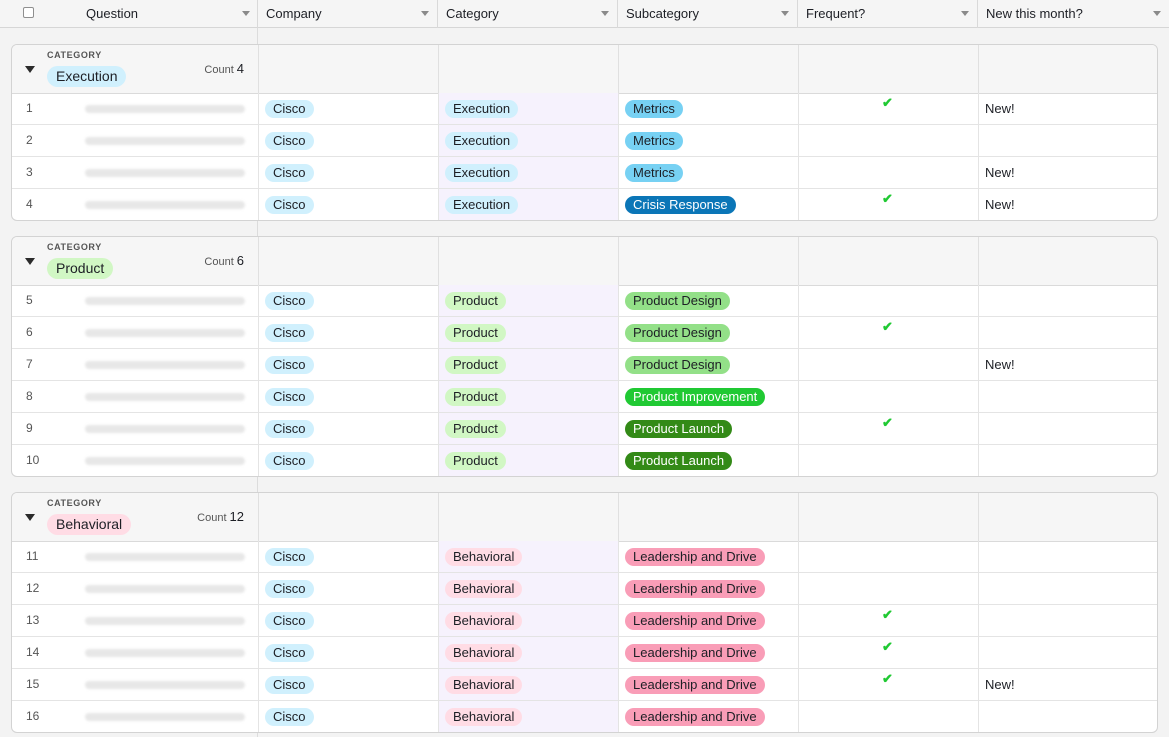 This screenshot has width=1169, height=737. I want to click on table-row: 1 Cisco Execution Metrics ✔ New!, so click(584, 109).